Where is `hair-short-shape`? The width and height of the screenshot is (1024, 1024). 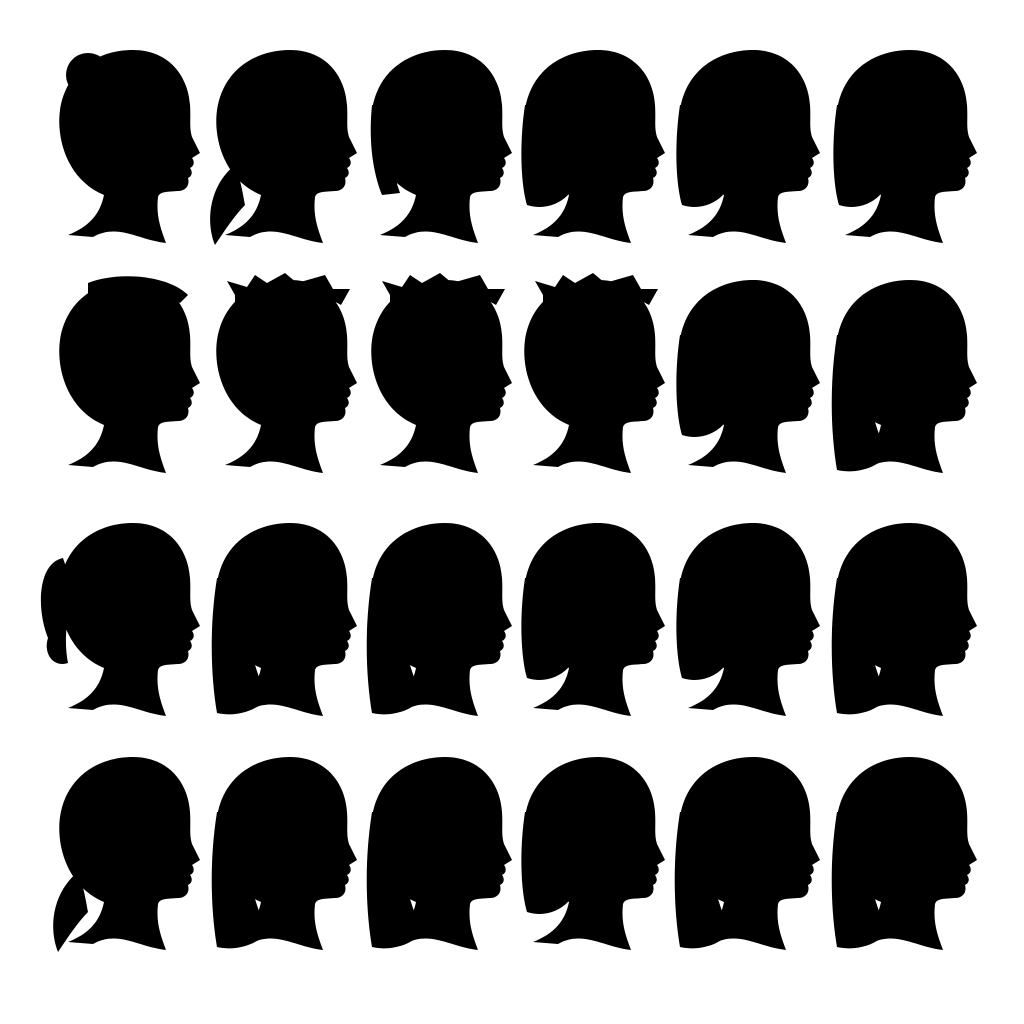 hair-short-shape is located at coordinates (138, 289).